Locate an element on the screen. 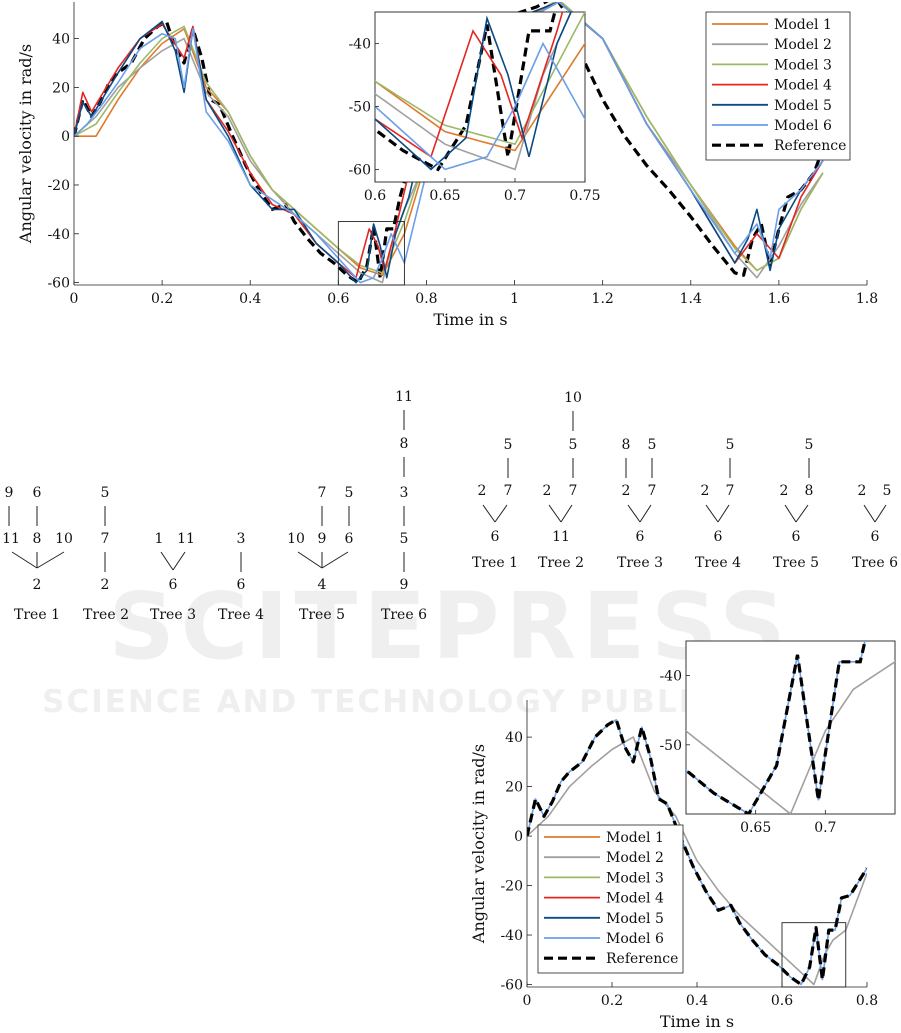  tree-label: Tree 4 is located at coordinates (718, 563).